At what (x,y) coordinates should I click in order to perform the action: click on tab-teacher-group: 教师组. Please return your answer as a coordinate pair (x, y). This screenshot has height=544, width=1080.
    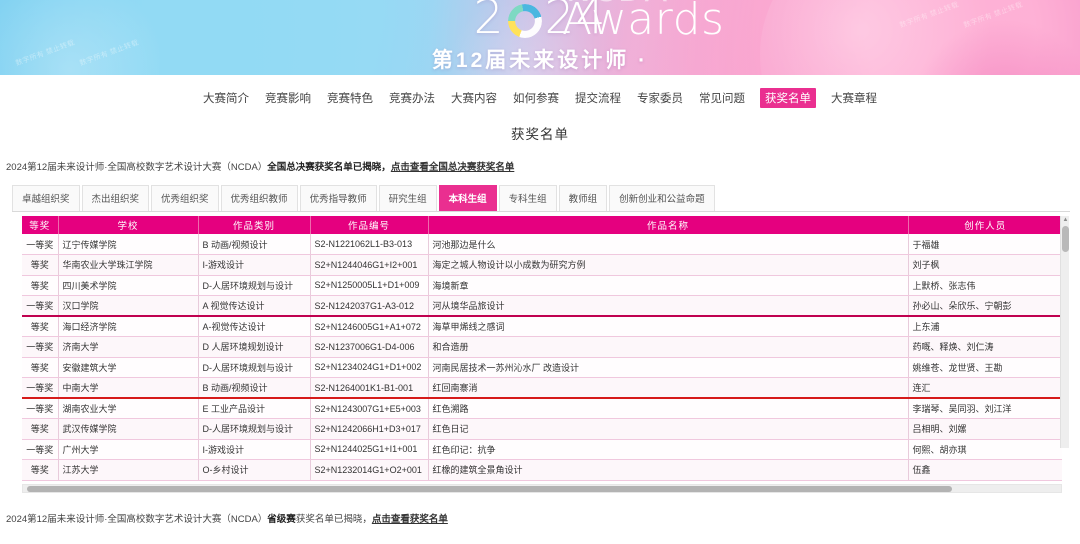
    Looking at the image, I should click on (583, 198).